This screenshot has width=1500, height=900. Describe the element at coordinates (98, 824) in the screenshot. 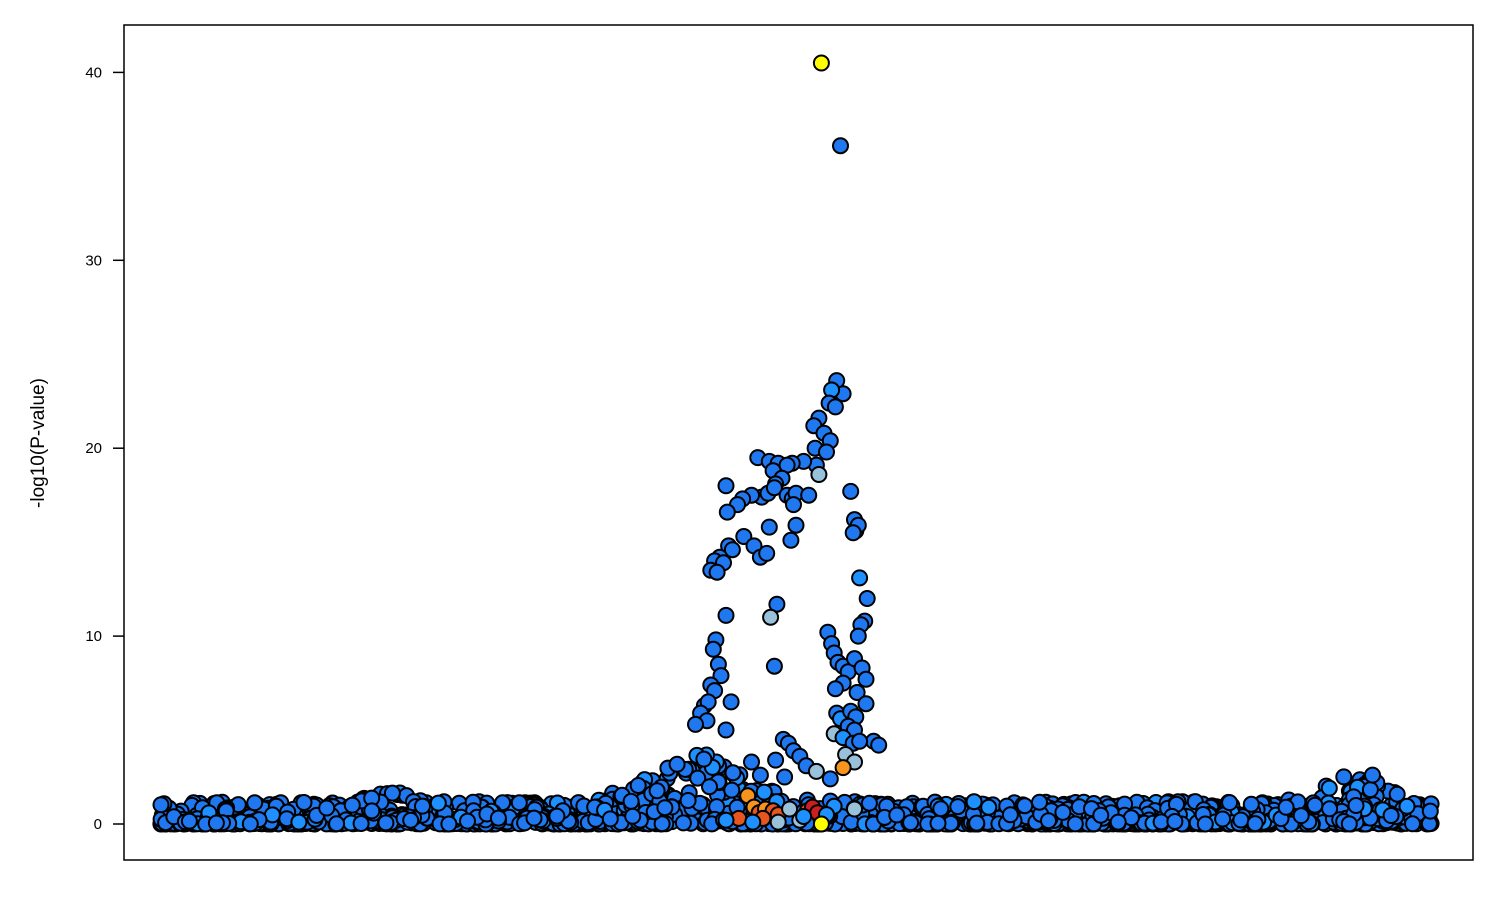

I see `y-tick-label: 0` at that location.